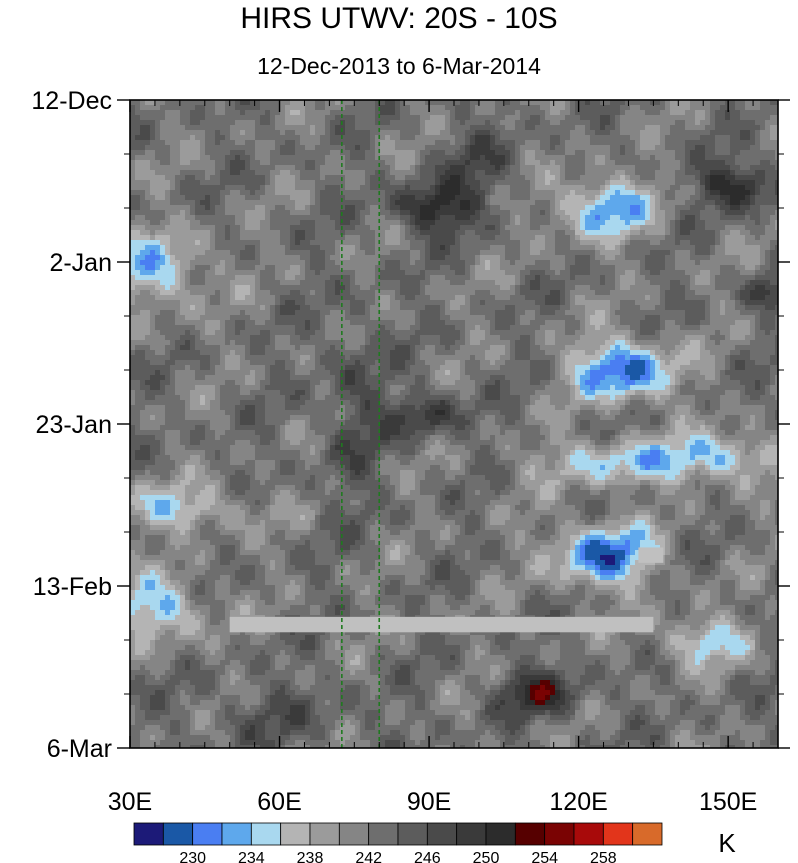 The width and height of the screenshot is (798, 863). What do you see at coordinates (368, 856) in the screenshot?
I see `colorbar-tick-label: 242` at bounding box center [368, 856].